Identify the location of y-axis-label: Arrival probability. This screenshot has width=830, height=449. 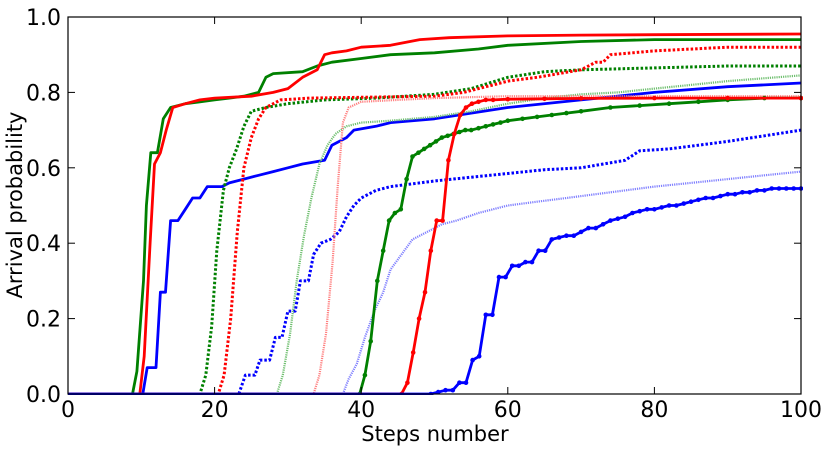
(15, 205).